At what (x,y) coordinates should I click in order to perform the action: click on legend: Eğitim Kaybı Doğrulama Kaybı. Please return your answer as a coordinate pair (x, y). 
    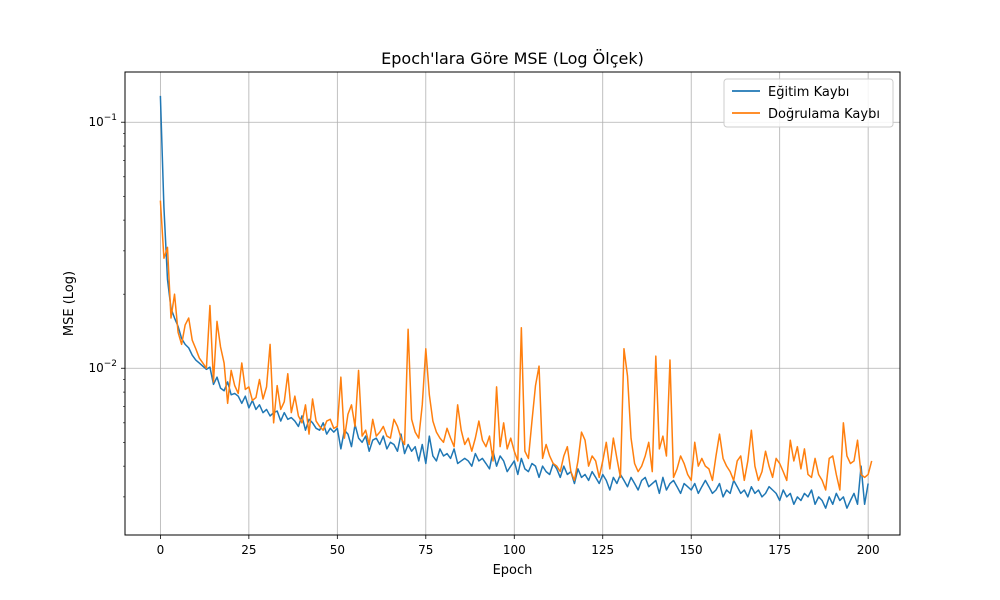
    Looking at the image, I should click on (808, 103).